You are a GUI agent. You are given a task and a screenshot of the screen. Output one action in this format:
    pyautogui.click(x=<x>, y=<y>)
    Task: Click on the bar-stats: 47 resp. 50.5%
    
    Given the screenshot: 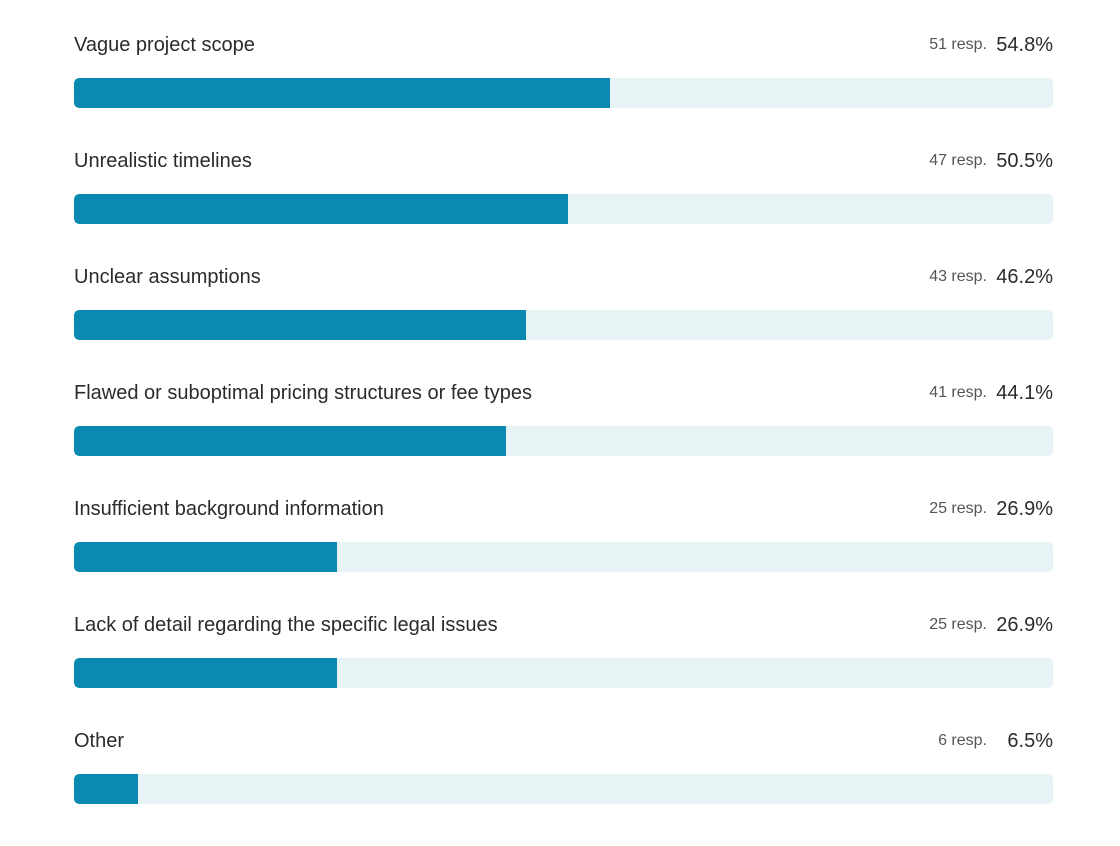 What is the action you would take?
    pyautogui.click(x=985, y=161)
    